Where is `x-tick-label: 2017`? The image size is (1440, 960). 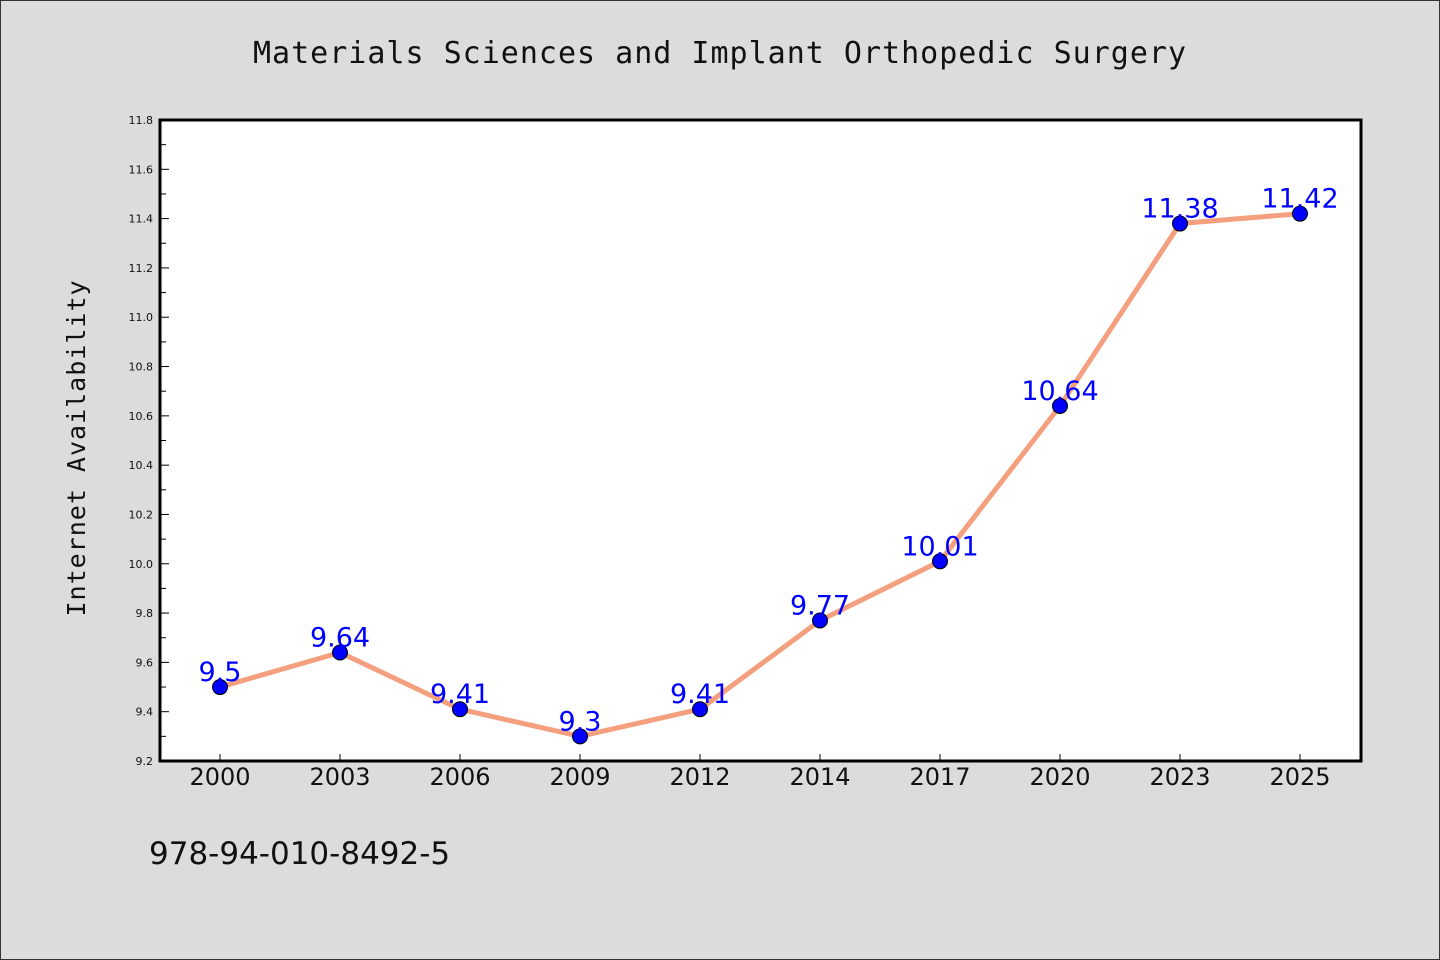 x-tick-label: 2017 is located at coordinates (939, 777).